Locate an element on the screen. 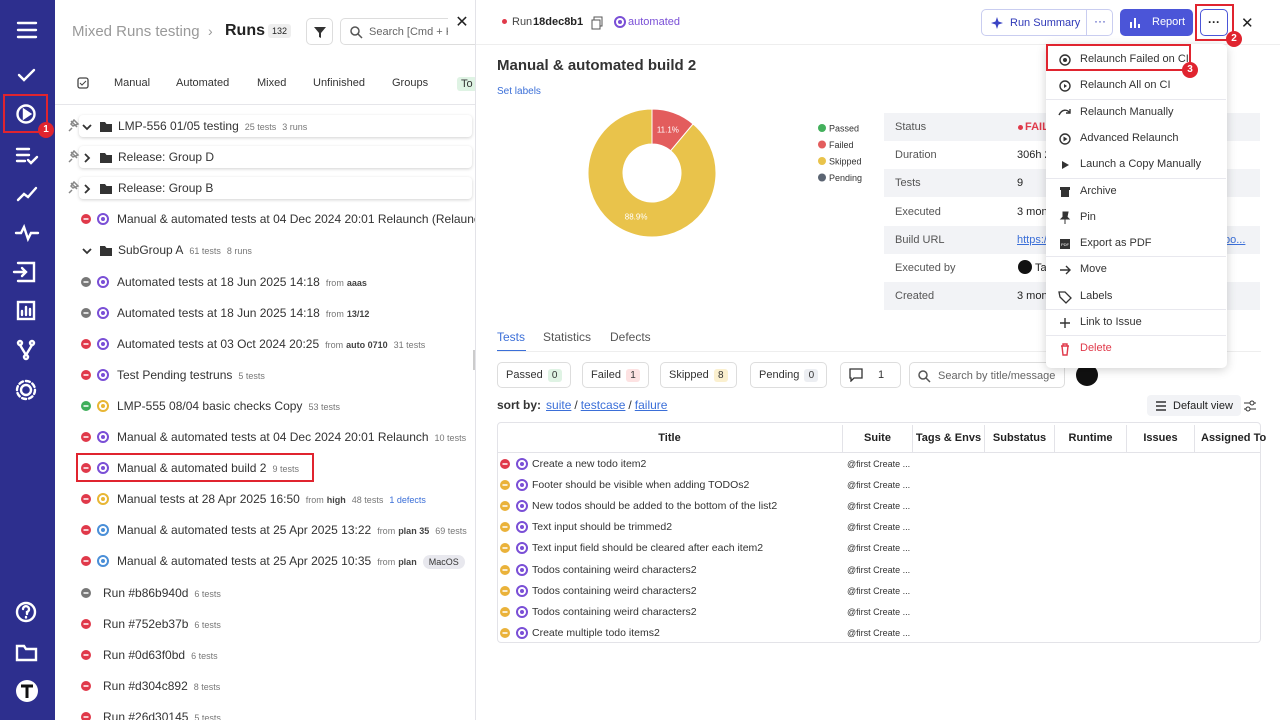 The height and width of the screenshot is (720, 1280). sort-option: failure is located at coordinates (651, 405).